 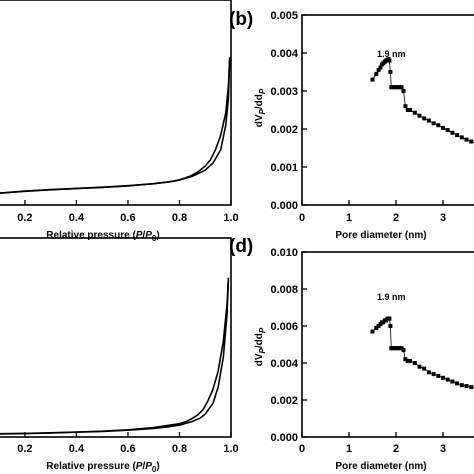 I want to click on y-tick-label: 0.005, so click(x=284, y=16).